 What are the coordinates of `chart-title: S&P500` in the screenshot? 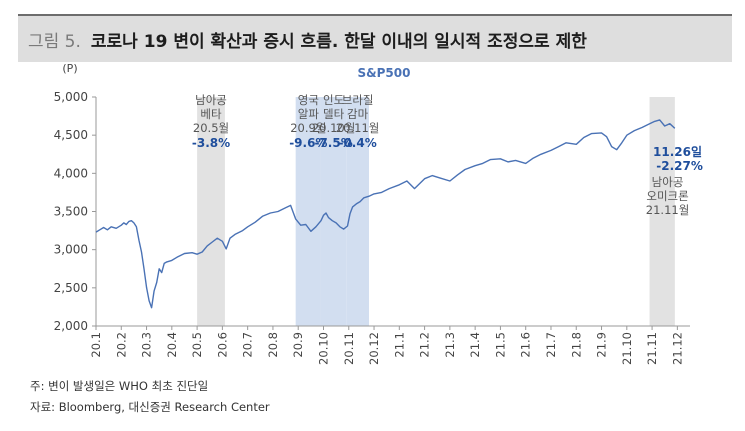 It's located at (384, 73).